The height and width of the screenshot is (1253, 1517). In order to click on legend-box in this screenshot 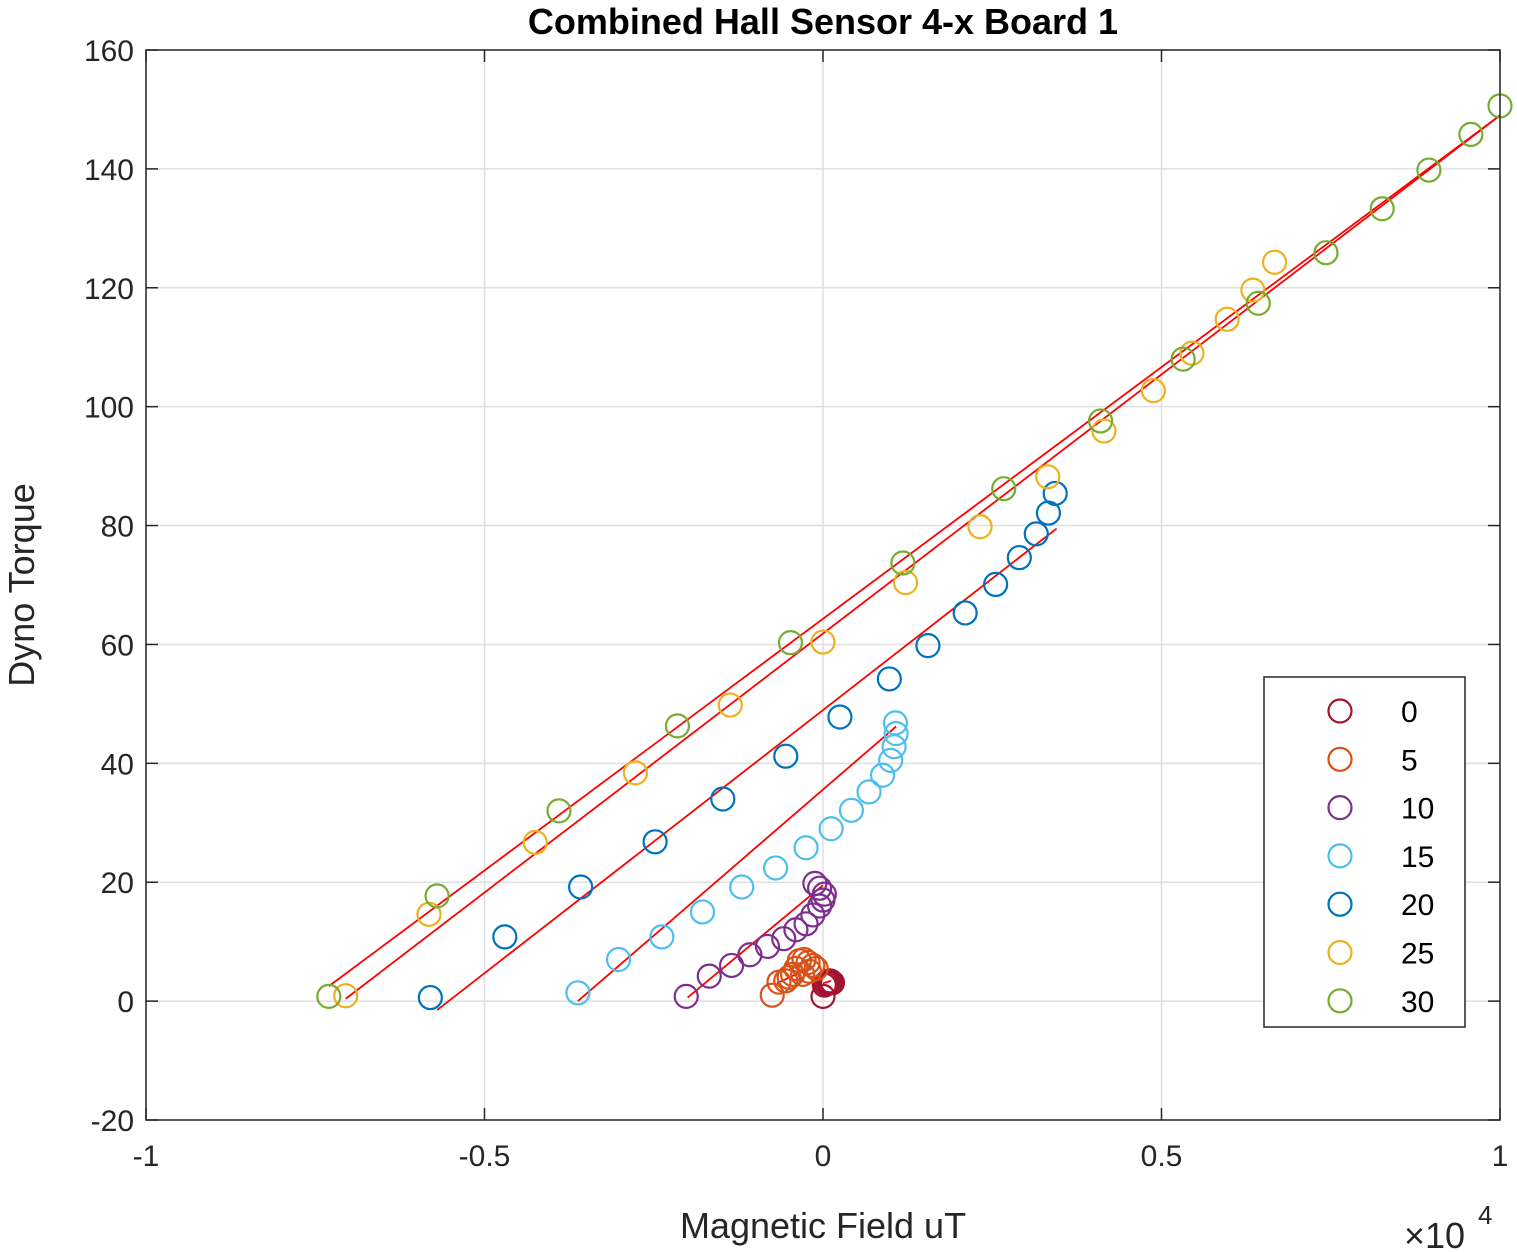, I will do `click(1364, 852)`.